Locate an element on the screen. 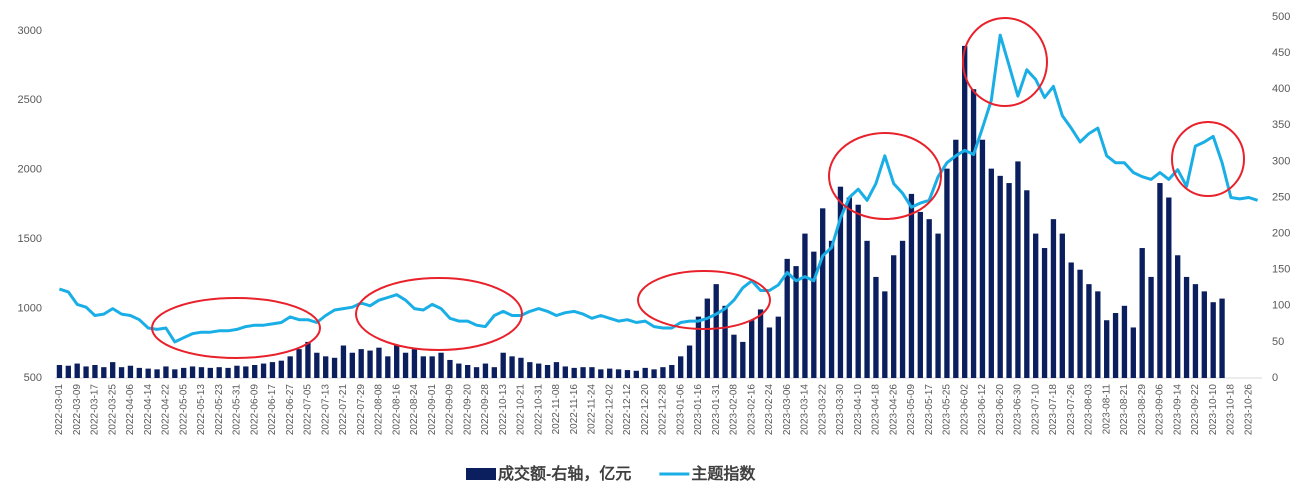 This screenshot has width=1308, height=498. x-tick-label: 2023-07-26 is located at coordinates (1071, 410).